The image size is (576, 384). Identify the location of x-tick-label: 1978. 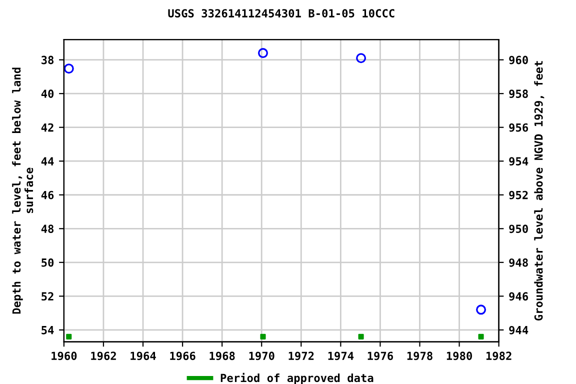
(419, 356).